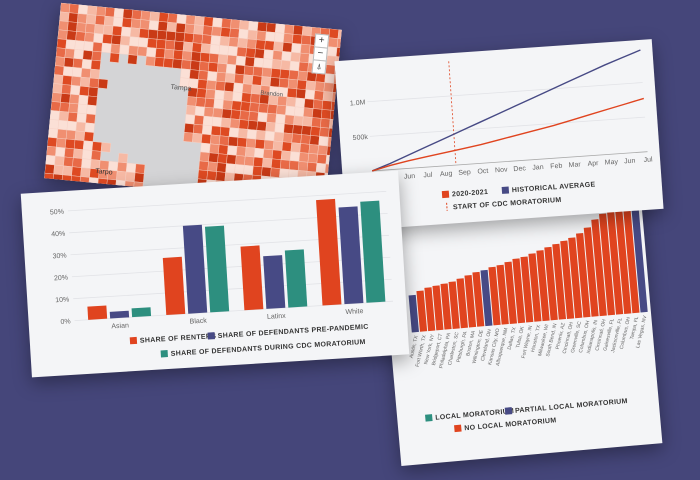  I want to click on x-axis, so click(510, 161).